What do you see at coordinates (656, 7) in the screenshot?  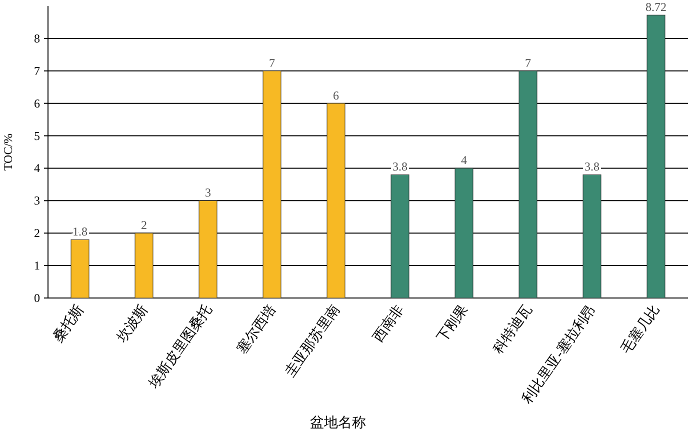 I see `data-label: 8.72` at bounding box center [656, 7].